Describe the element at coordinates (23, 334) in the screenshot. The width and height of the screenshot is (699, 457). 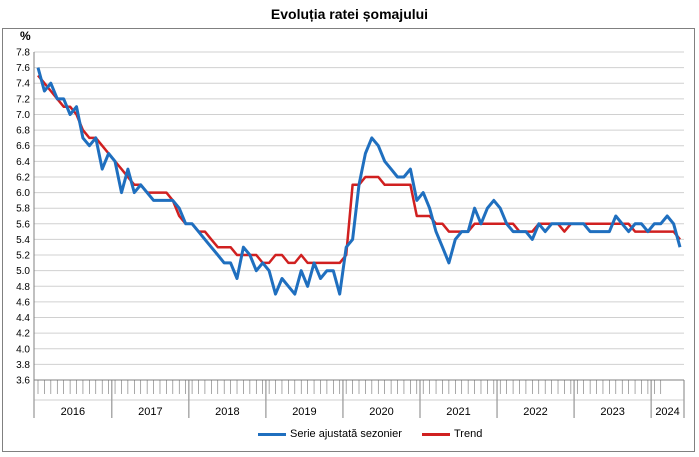
I see `y-tick-label: 4.2` at that location.